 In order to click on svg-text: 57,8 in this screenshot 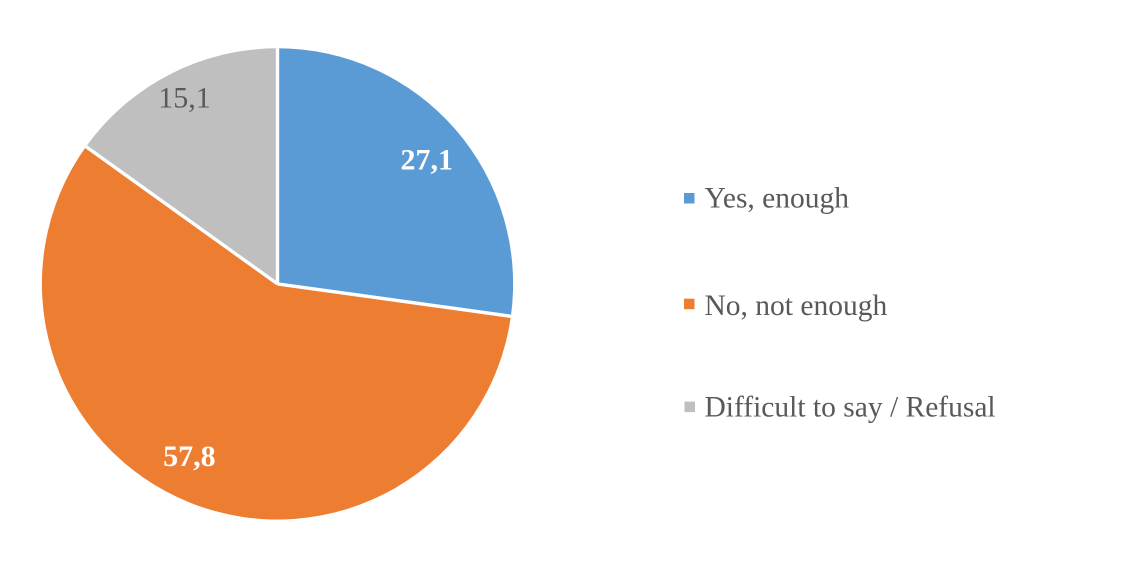, I will do `click(189, 456)`.